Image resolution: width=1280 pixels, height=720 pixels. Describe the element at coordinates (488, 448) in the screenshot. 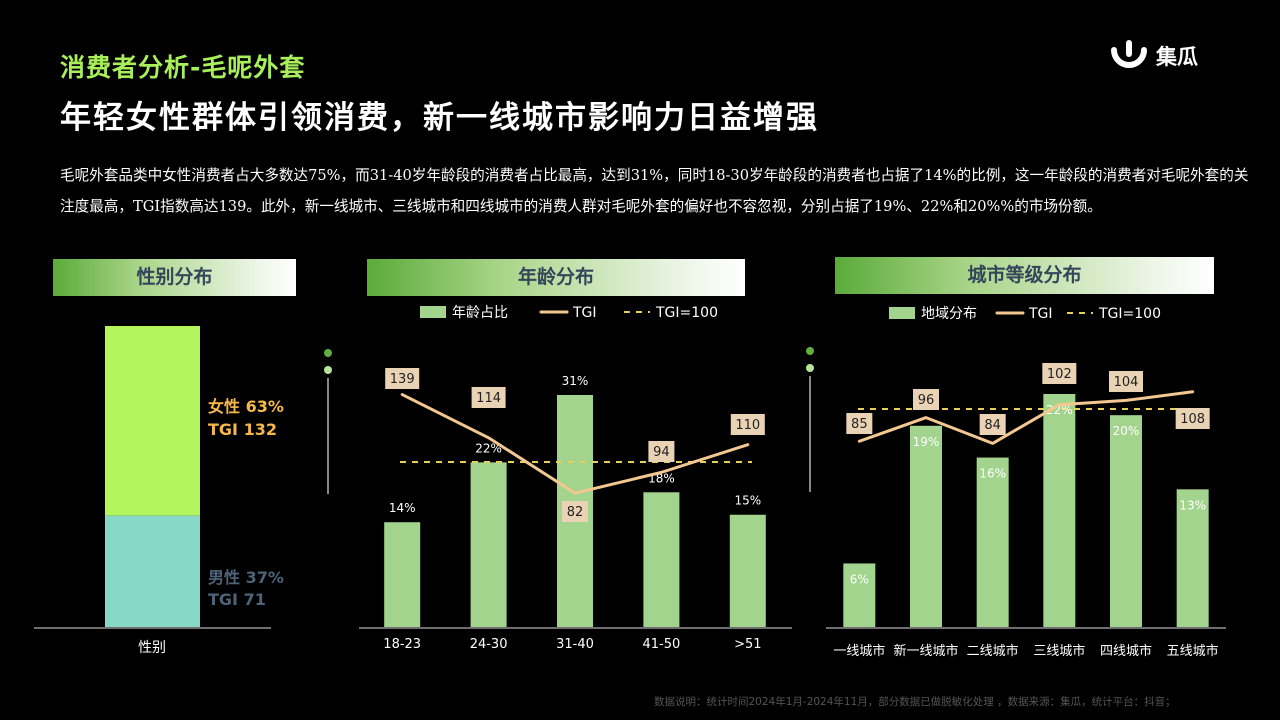

I see `age-bar-value-label: 22%` at that location.